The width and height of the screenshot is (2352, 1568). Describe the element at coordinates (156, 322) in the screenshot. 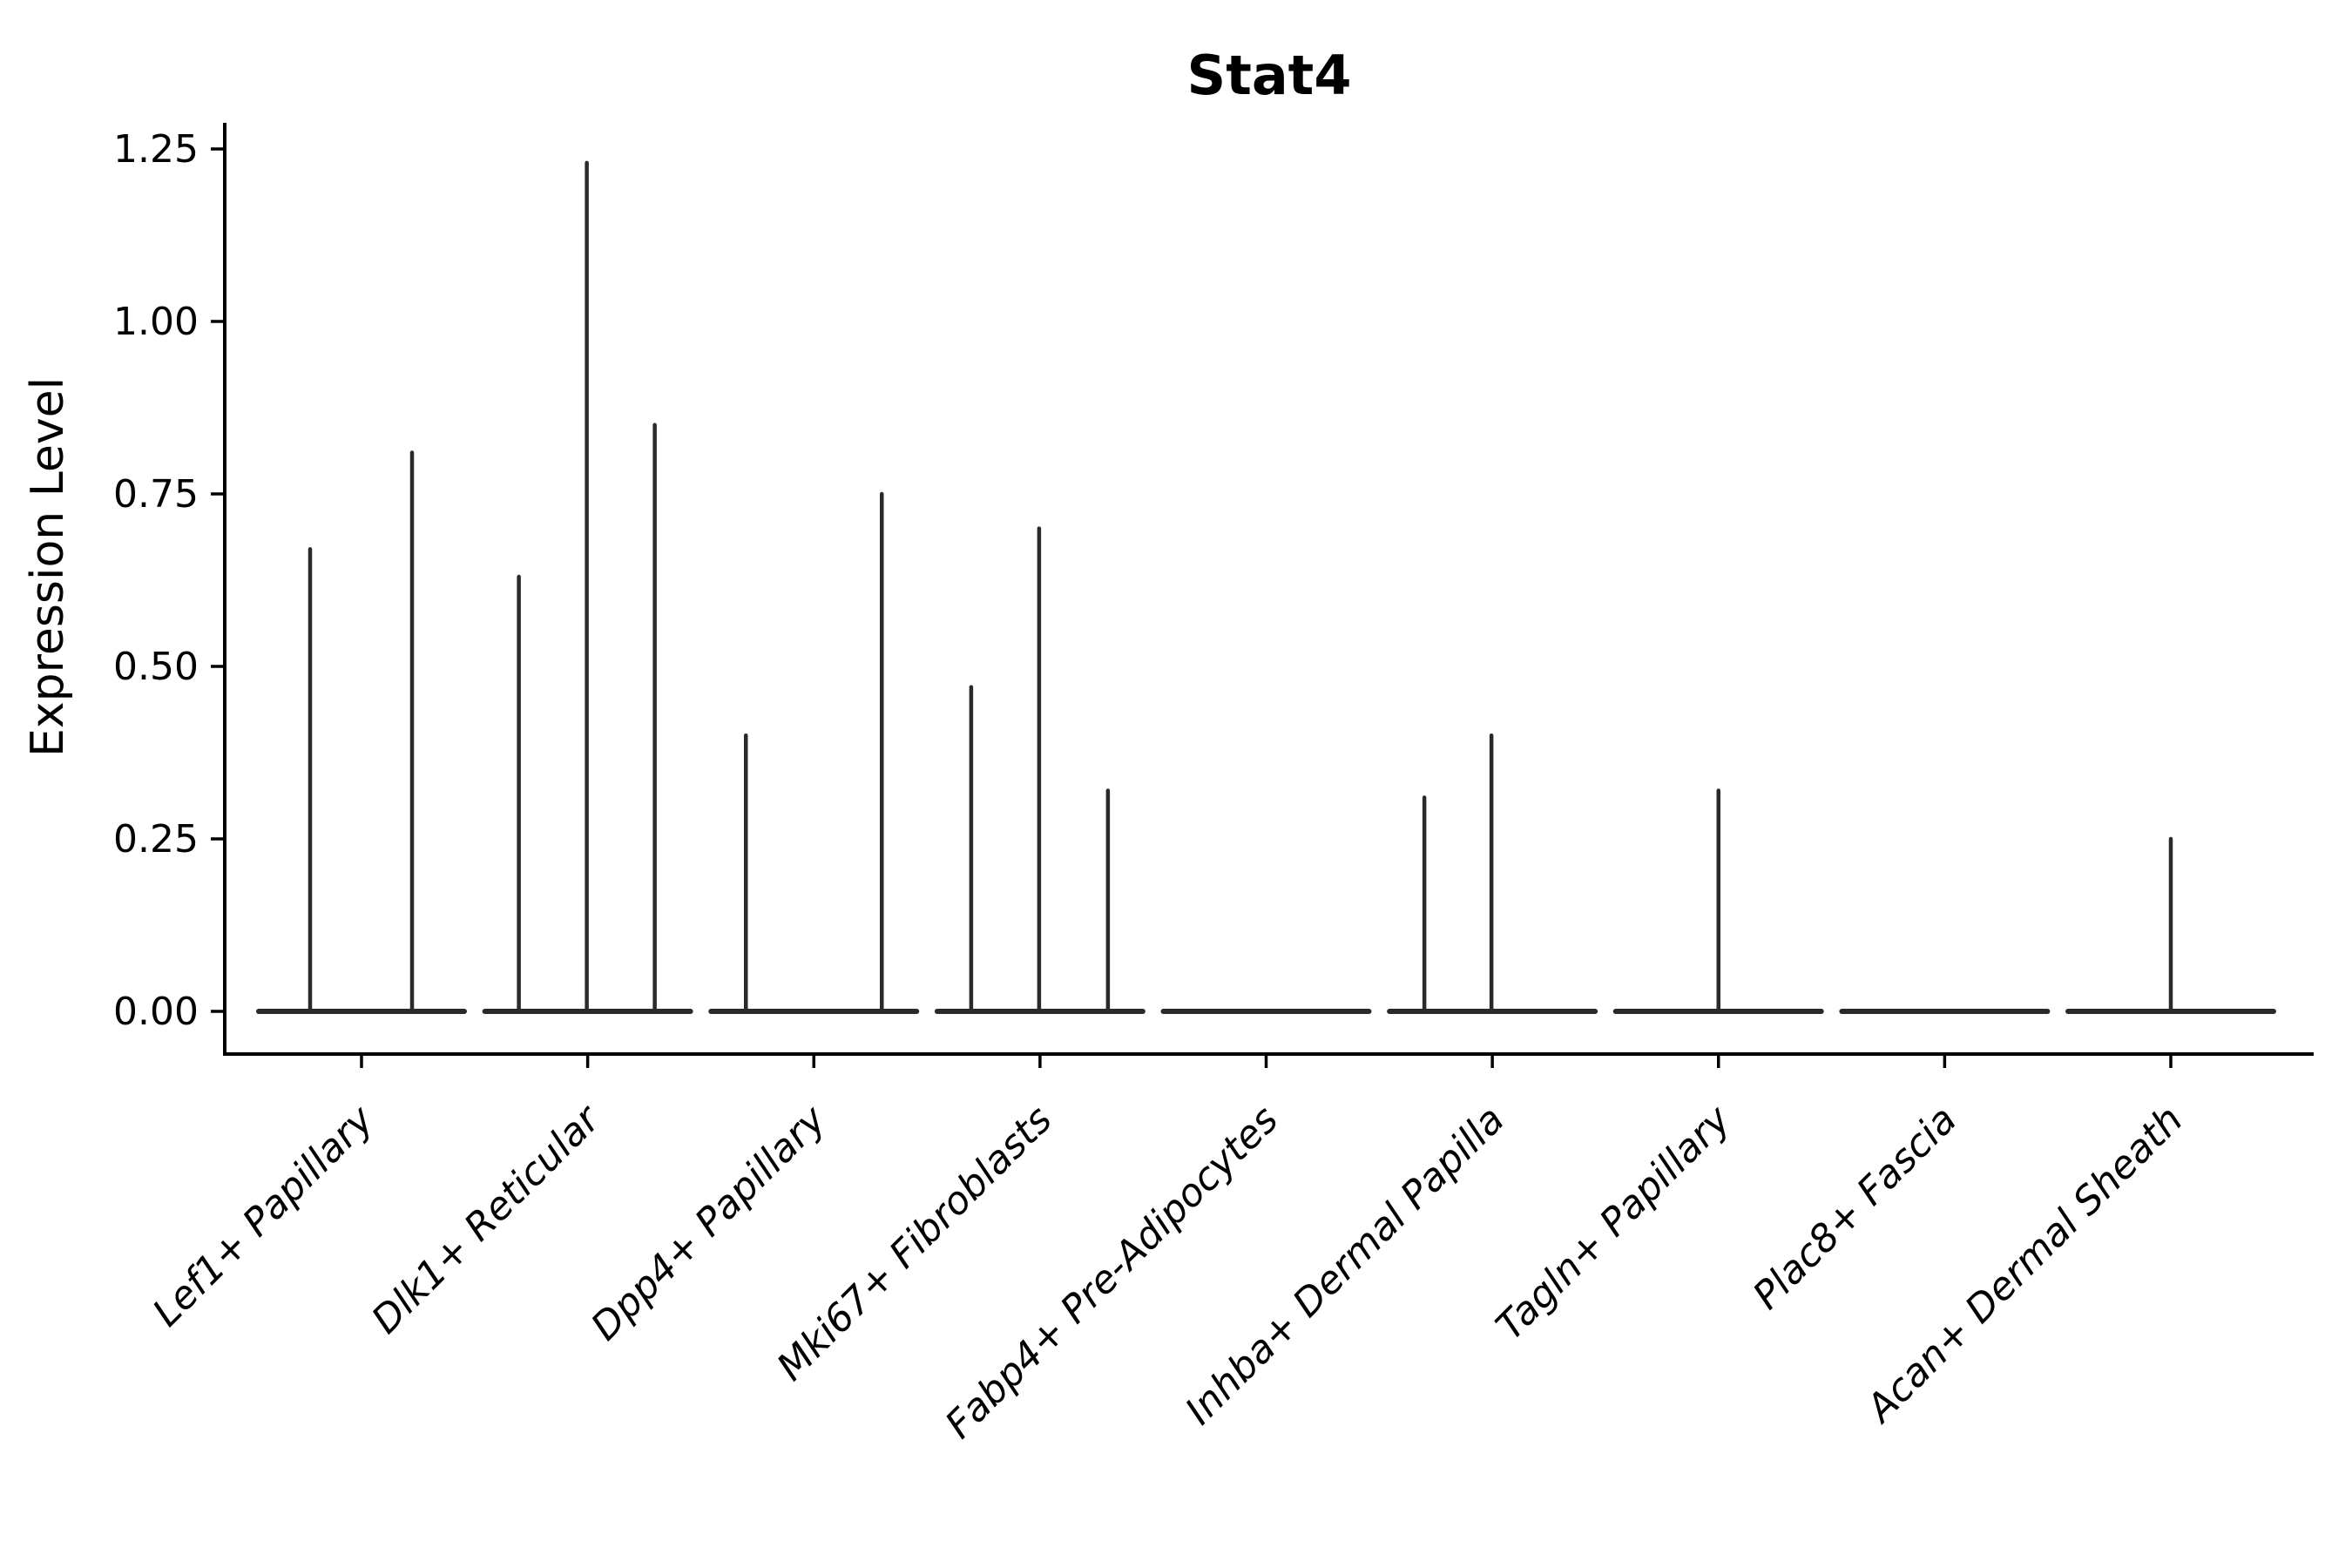

I see `y-tick-label: 1.00` at that location.